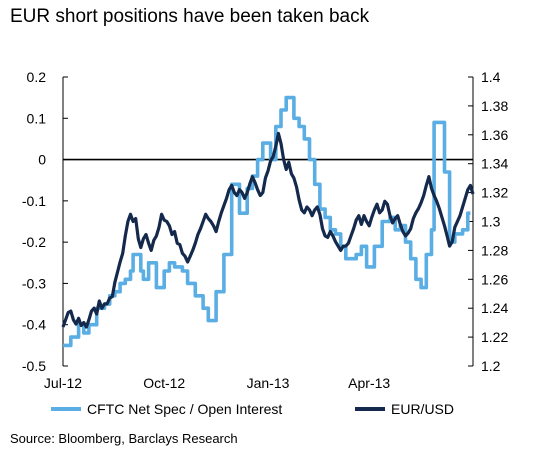 This screenshot has width=546, height=457. What do you see at coordinates (494, 279) in the screenshot?
I see `y-right-tick-label: 1.26` at bounding box center [494, 279].